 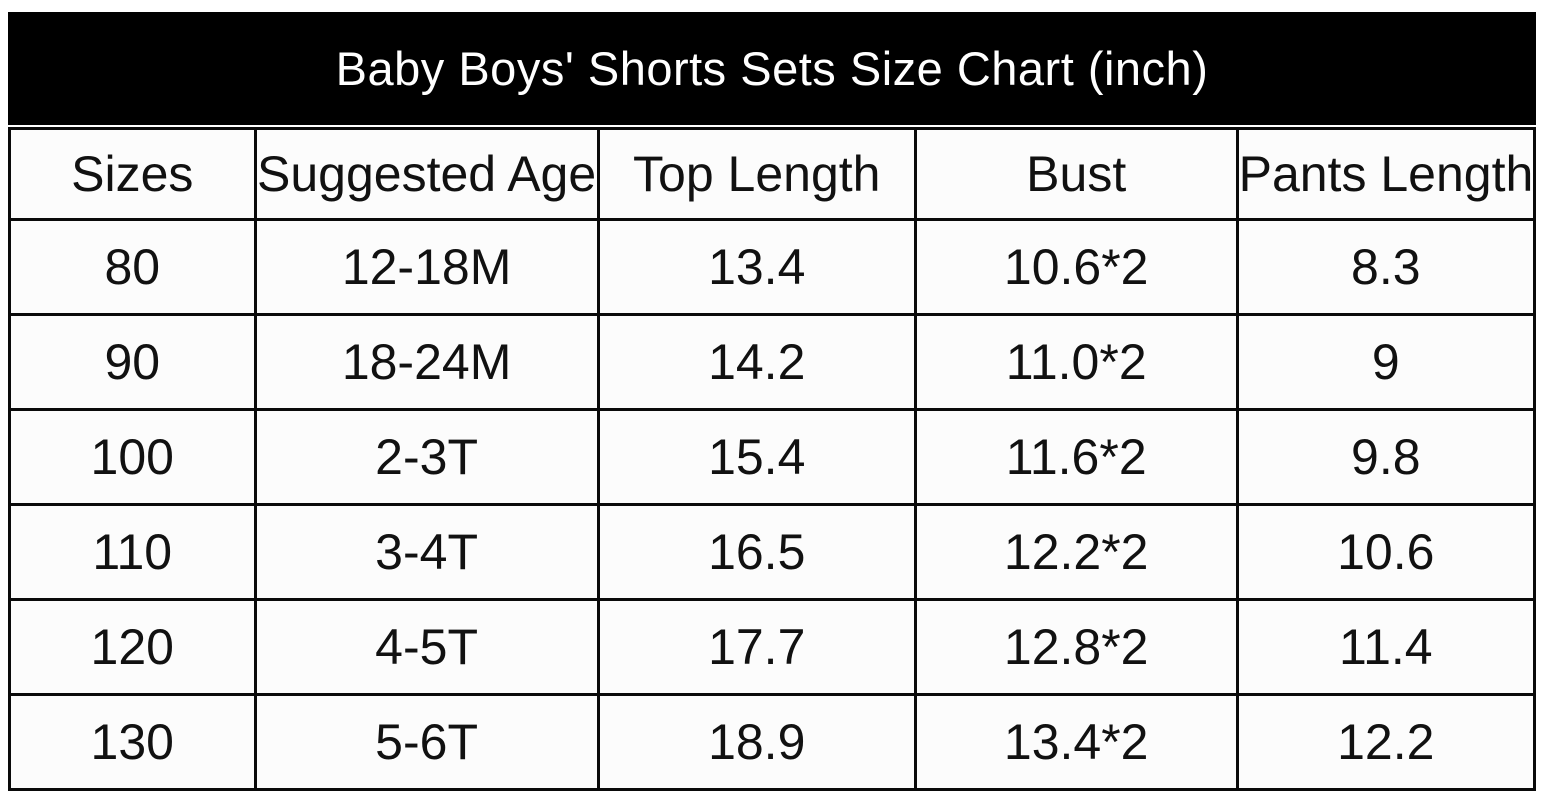 I want to click on table-cell: 18.9, so click(x=756, y=742).